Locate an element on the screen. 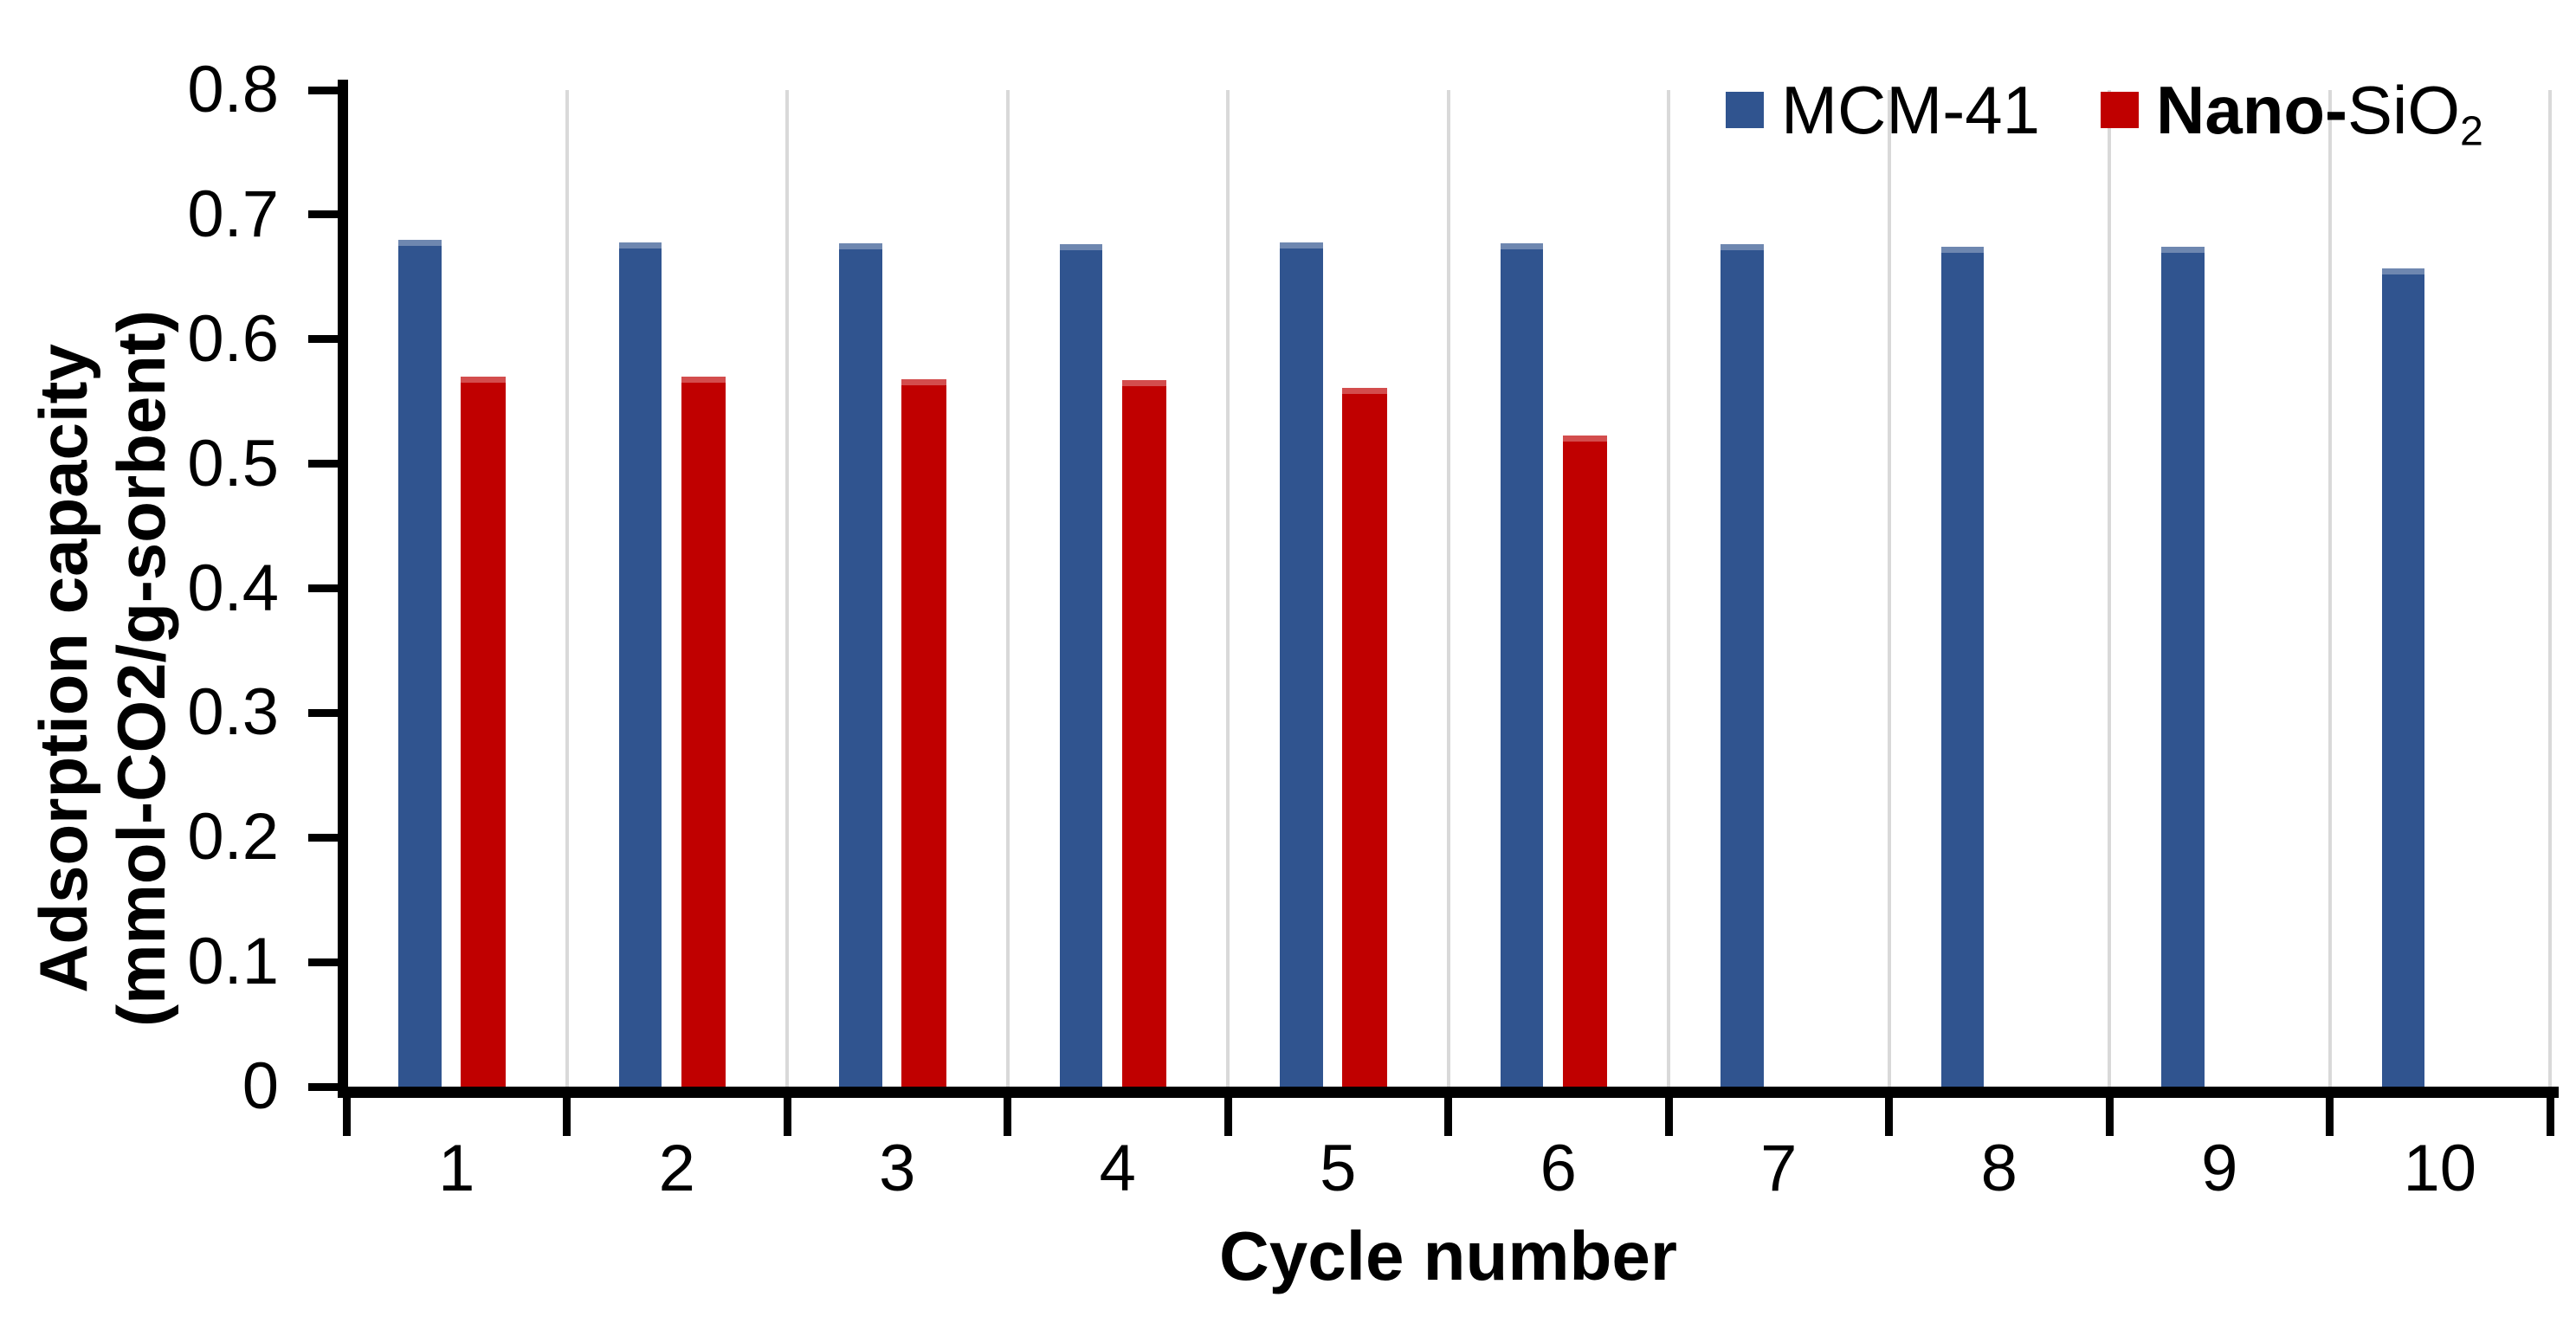 Image resolution: width=2576 pixels, height=1323 pixels. y-tick-label-0.5: 0.5 is located at coordinates (233, 463).